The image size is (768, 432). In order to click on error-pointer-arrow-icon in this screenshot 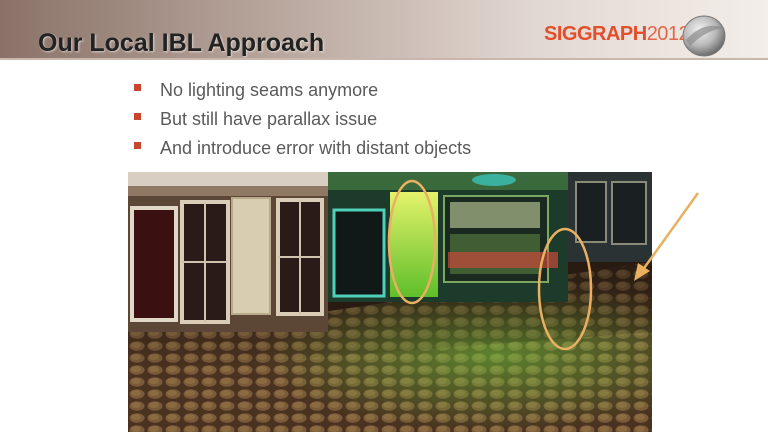, I will do `click(667, 236)`.